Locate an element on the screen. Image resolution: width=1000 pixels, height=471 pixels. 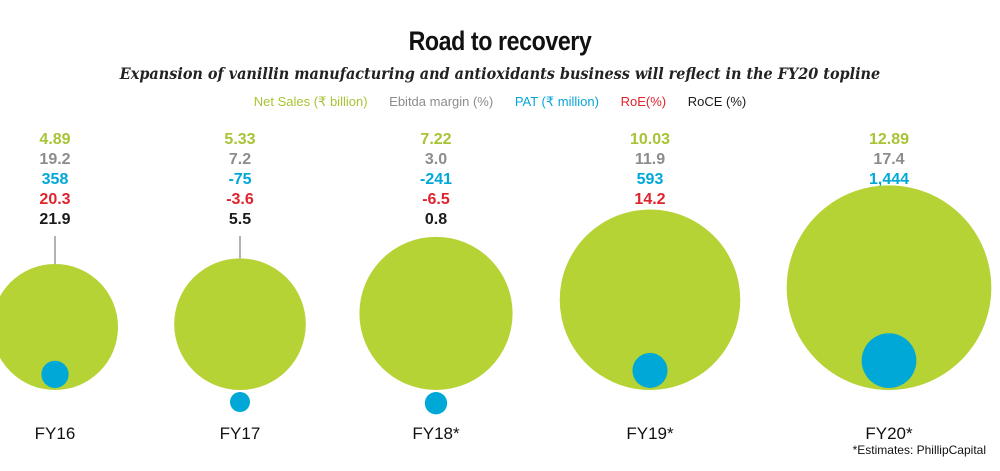
legend-roe: RoE(%) is located at coordinates (643, 101).